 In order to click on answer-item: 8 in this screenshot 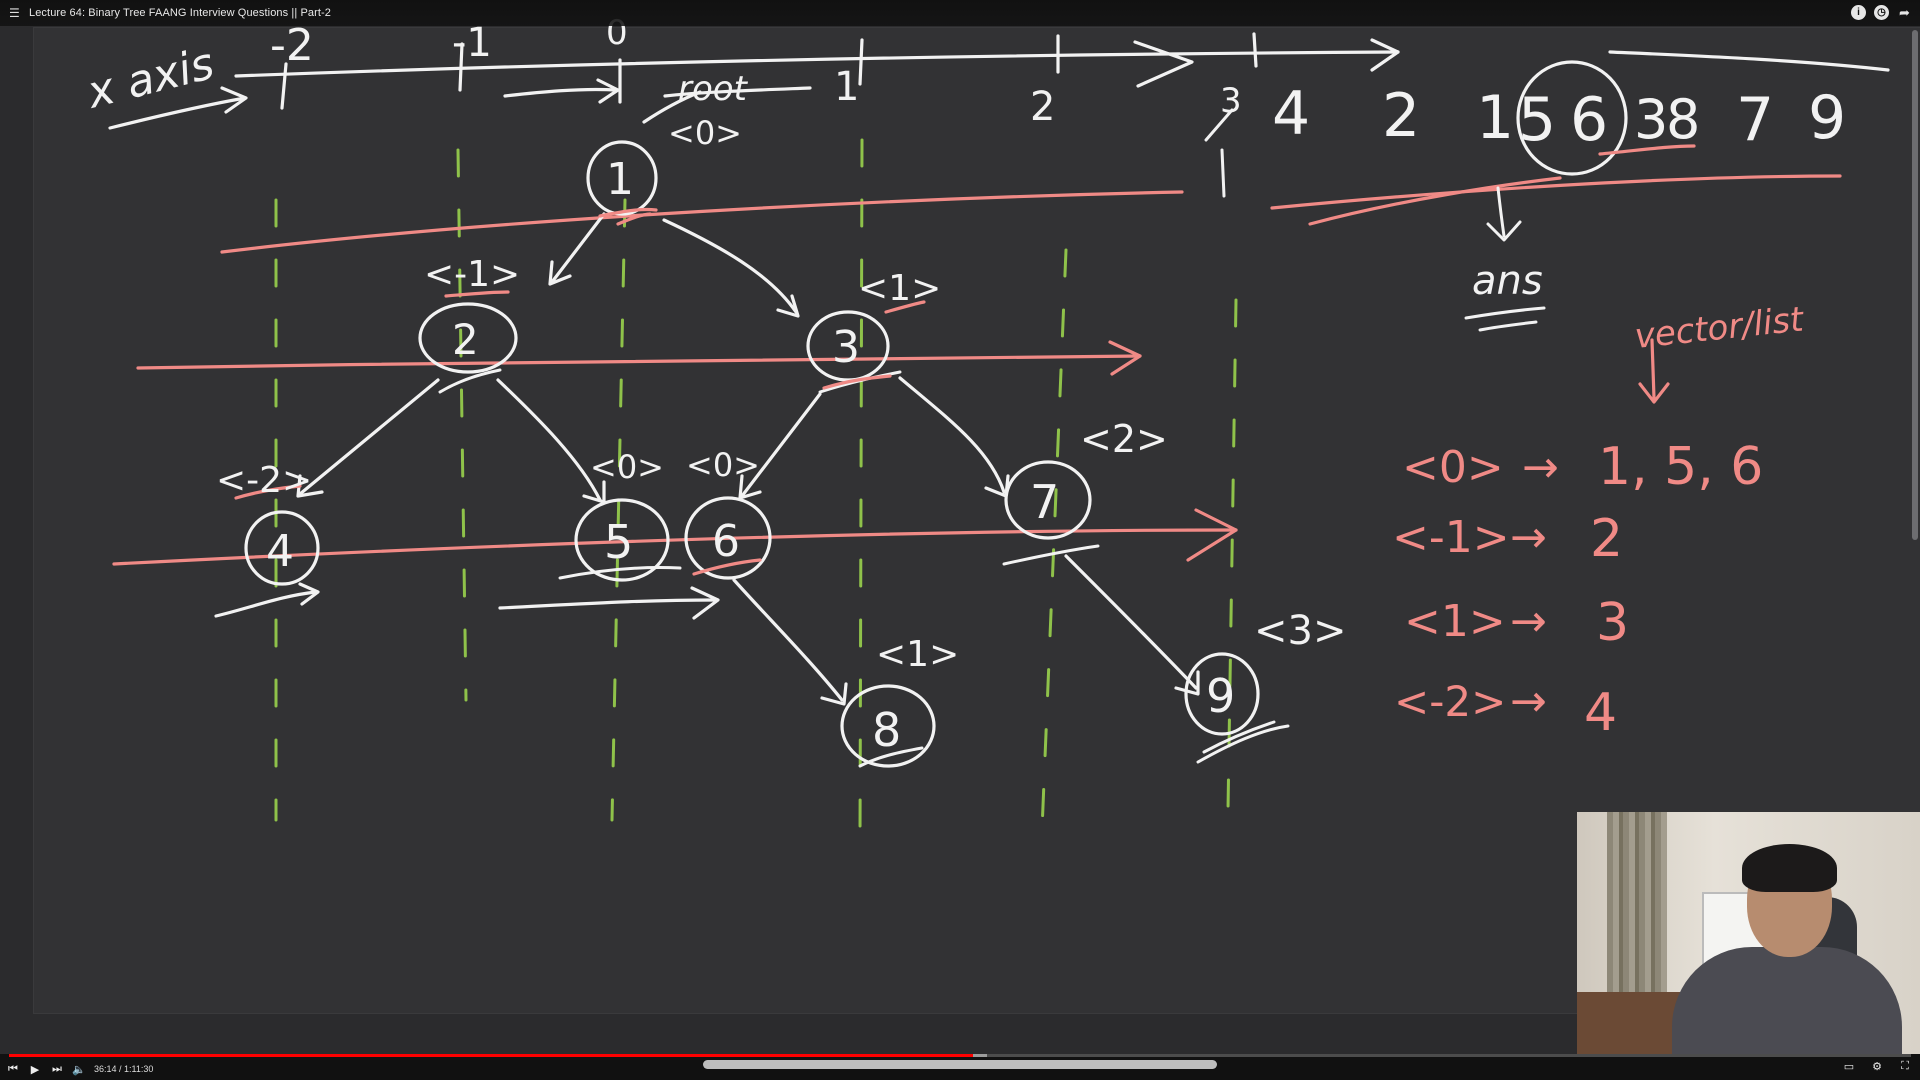, I will do `click(1683, 119)`.